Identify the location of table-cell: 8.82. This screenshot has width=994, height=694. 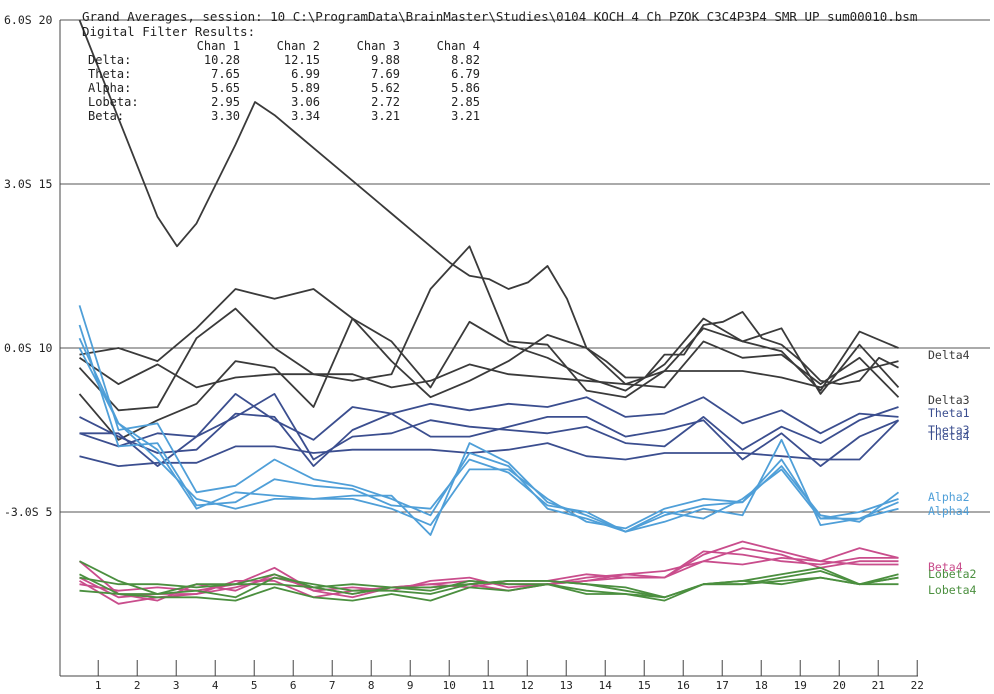
(465, 60).